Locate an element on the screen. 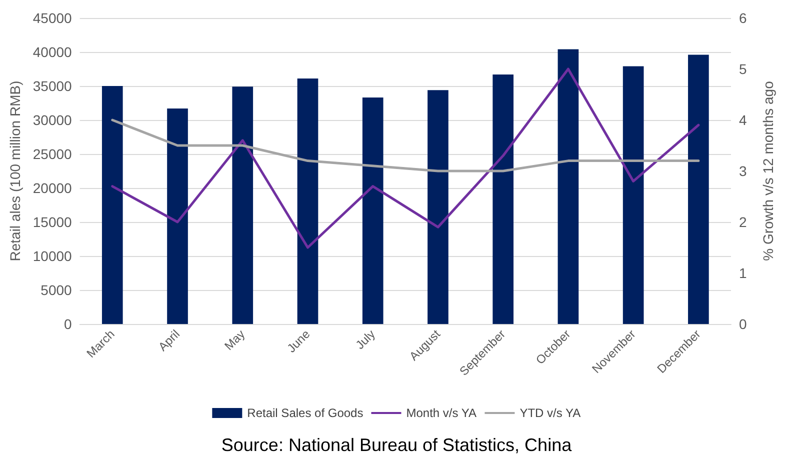 This screenshot has height=460, width=793. y2-tick-label: 6 is located at coordinates (743, 18).